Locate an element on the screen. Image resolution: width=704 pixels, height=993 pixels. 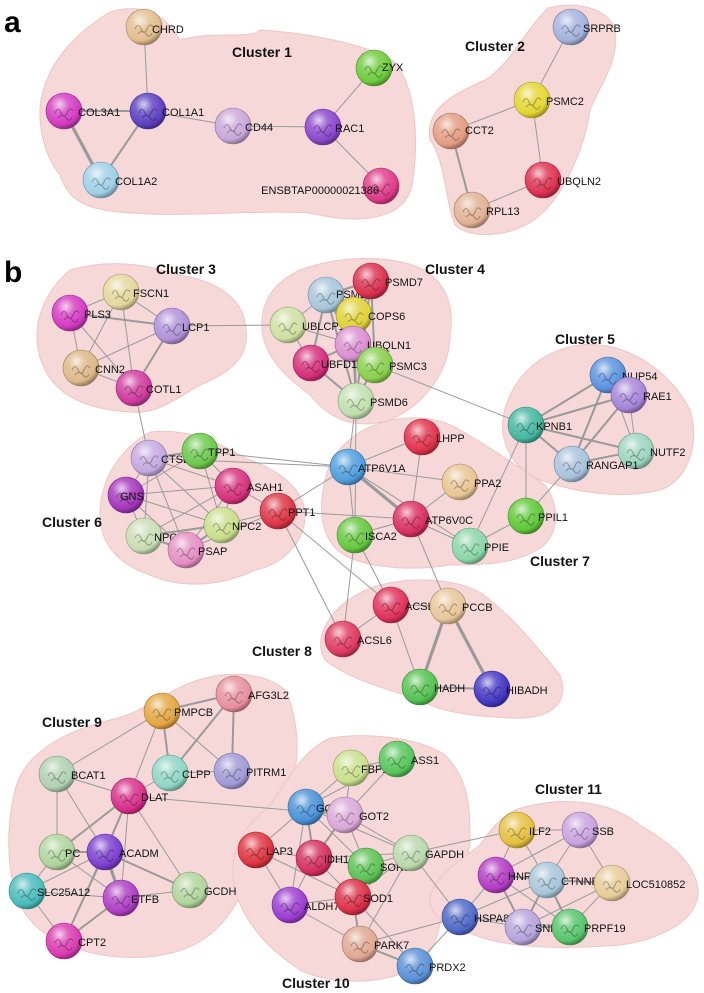
node-cnn2: CNN2 is located at coordinates (93, 368).